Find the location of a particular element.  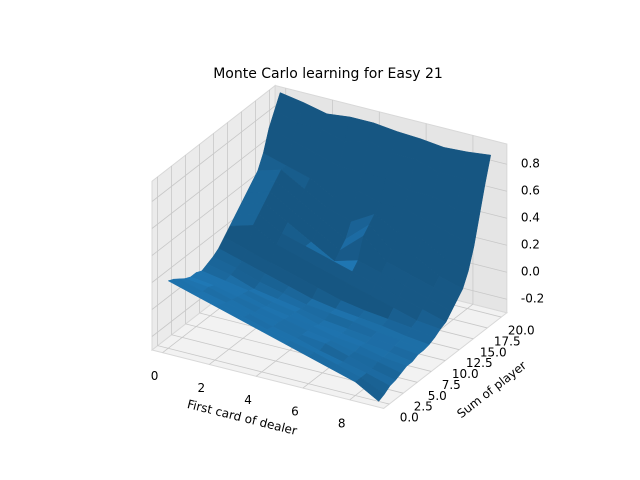

x-tick-label: 8 is located at coordinates (342, 423).